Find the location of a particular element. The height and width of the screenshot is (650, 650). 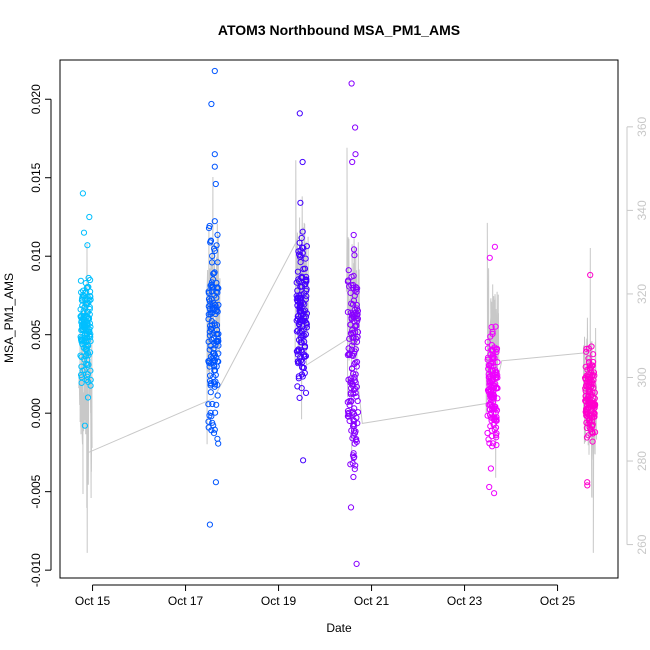

x-tick-label: Oct 17 is located at coordinates (186, 601).